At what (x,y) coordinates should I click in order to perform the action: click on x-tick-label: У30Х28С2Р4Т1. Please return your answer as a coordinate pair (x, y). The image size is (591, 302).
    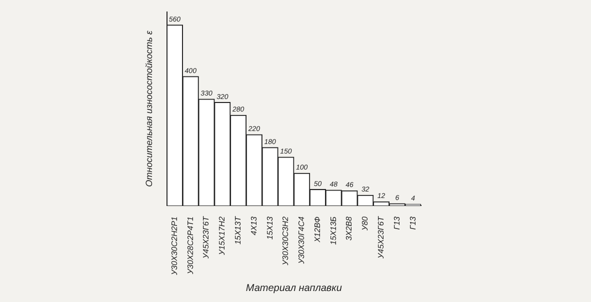
    Looking at the image, I should click on (190, 246).